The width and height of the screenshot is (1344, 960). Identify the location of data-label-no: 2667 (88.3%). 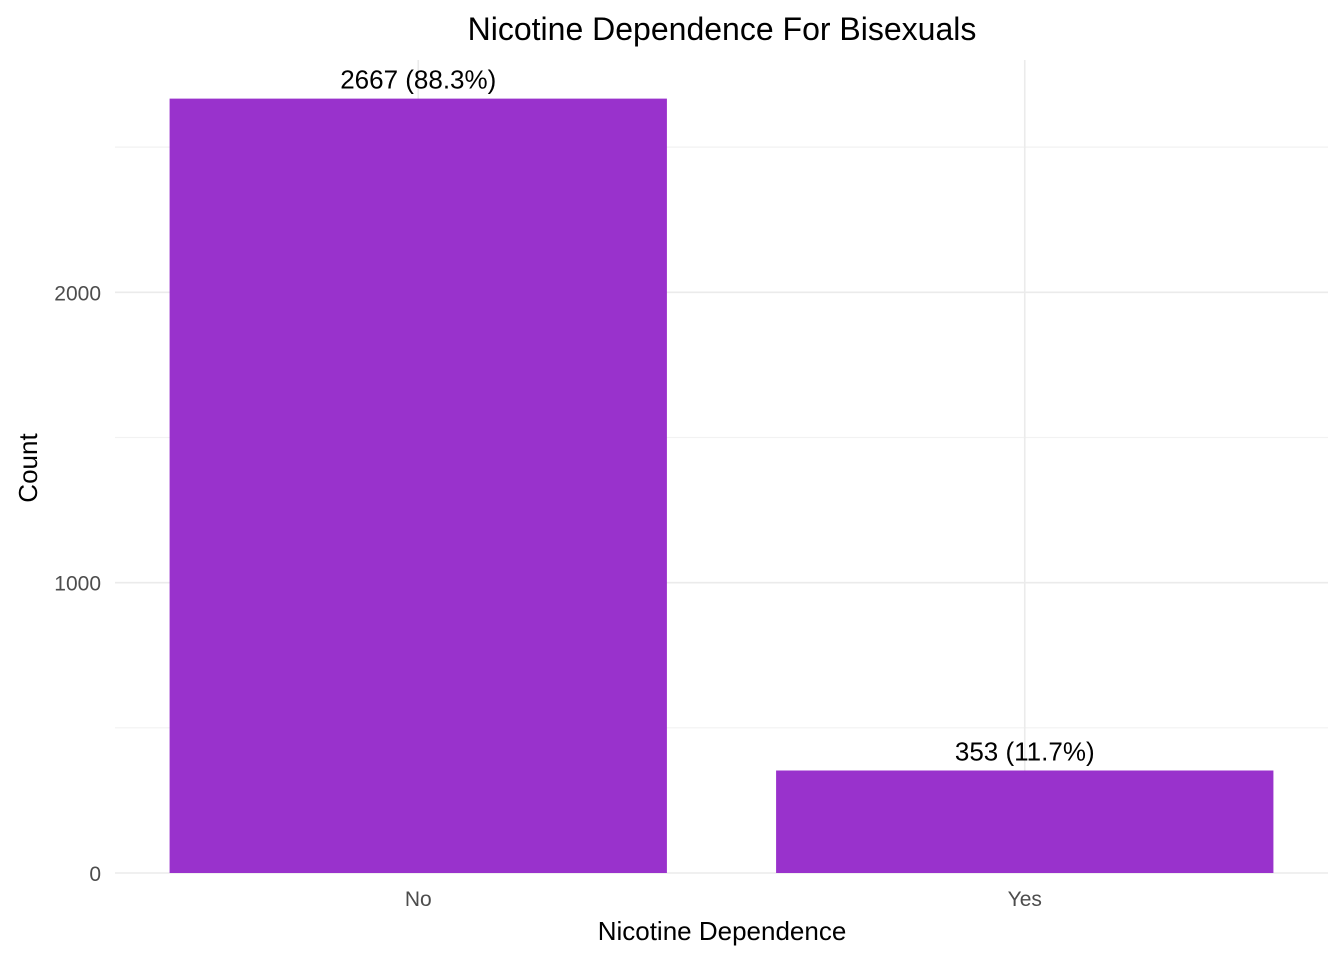
(418, 80).